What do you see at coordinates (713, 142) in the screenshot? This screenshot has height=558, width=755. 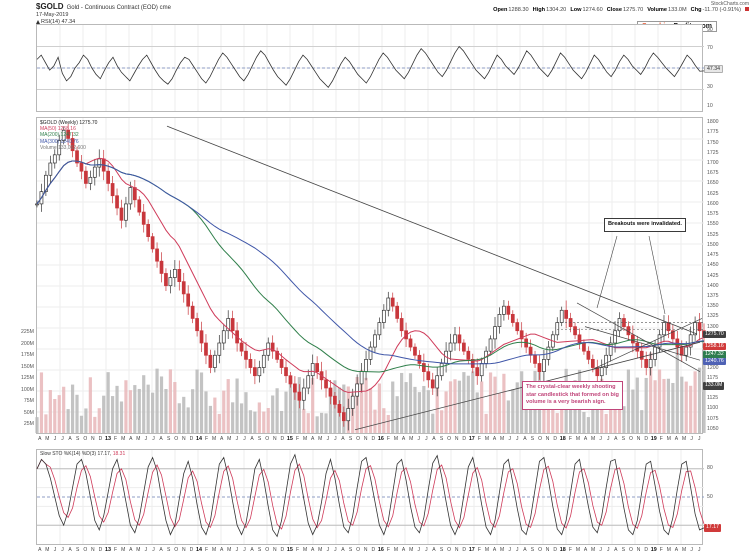 I see `price-tick-1750: 1750` at bounding box center [713, 142].